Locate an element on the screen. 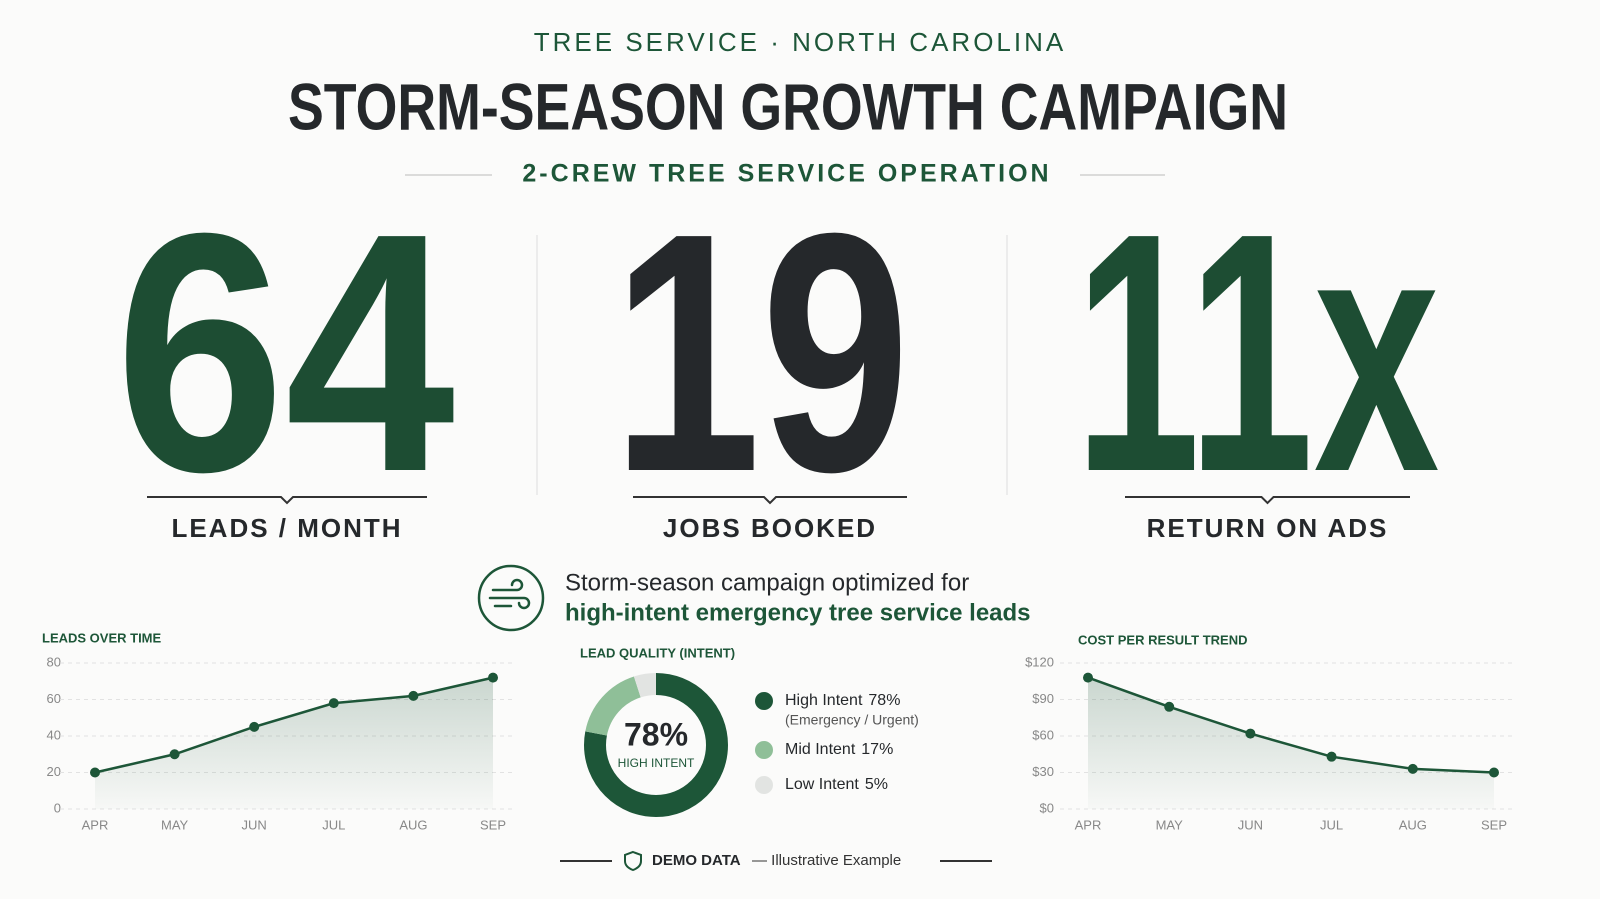 The image size is (1600, 899). y-tick-label: $90 is located at coordinates (1043, 698).